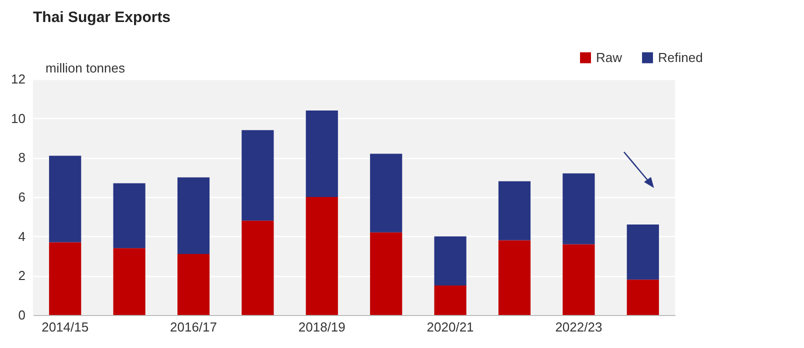  I want to click on chart-title: Thai Sugar Exports, so click(102, 17).